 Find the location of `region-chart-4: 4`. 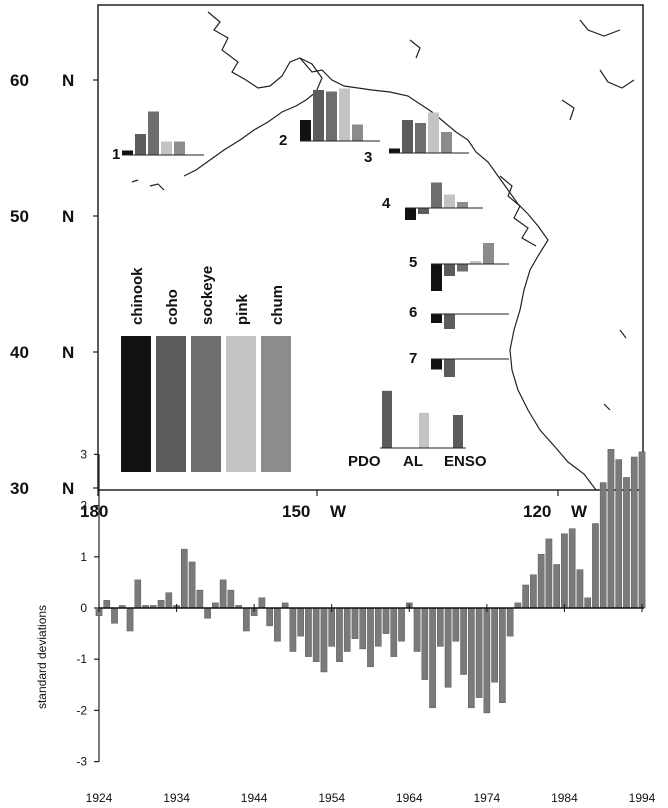

region-chart-4: 4 is located at coordinates (432, 201).